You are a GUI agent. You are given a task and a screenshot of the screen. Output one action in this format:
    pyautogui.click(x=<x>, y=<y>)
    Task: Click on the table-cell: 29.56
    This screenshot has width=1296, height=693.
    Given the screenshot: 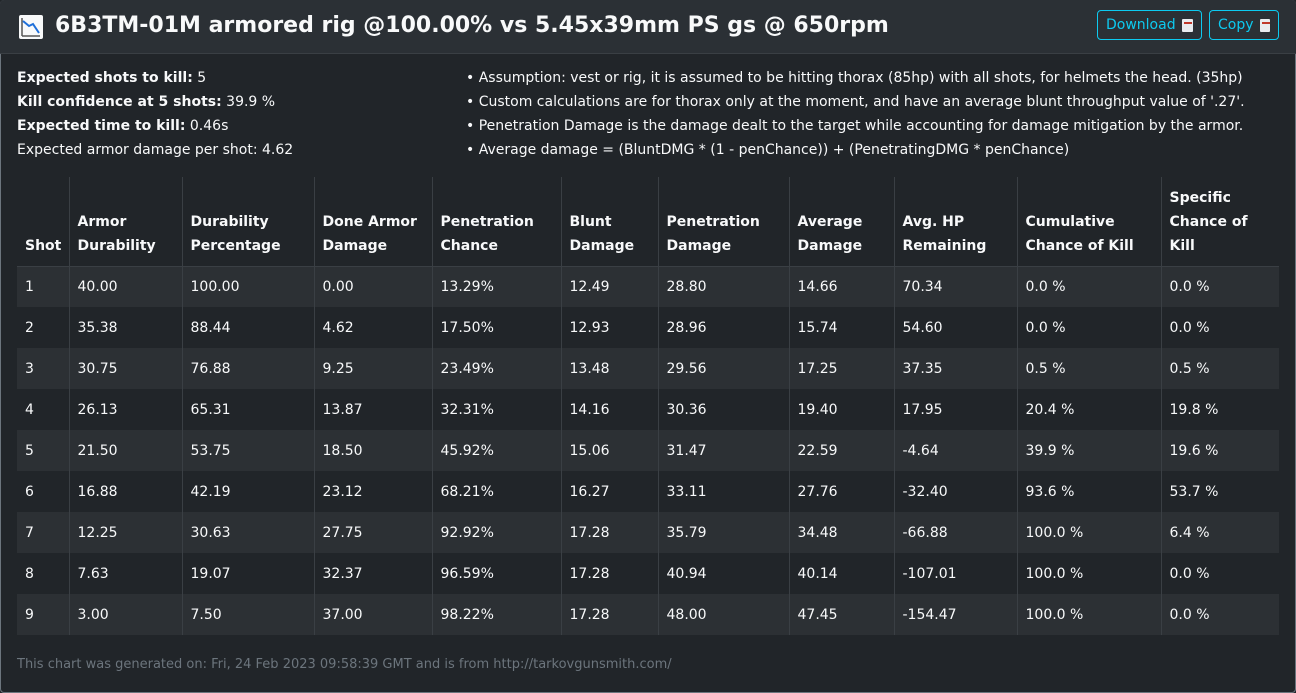 What is the action you would take?
    pyautogui.click(x=724, y=368)
    